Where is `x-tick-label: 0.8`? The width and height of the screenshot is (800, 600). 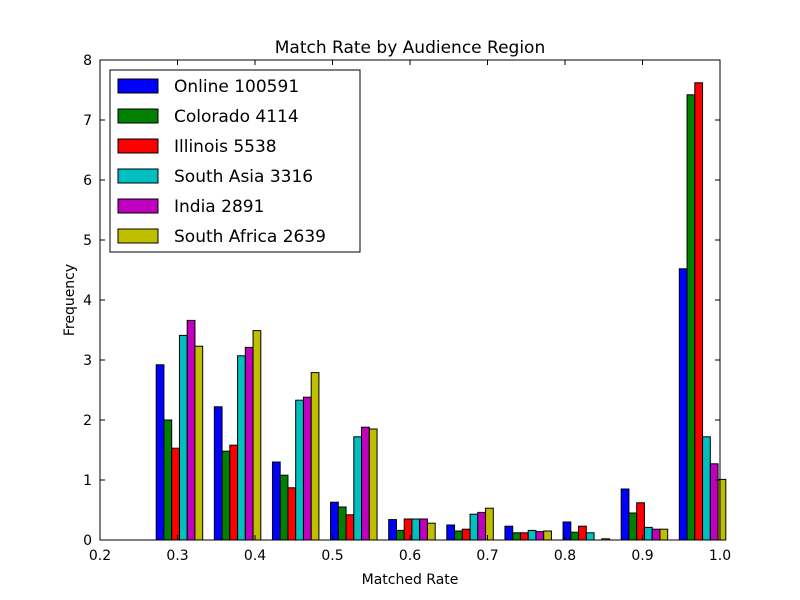 x-tick-label: 0.8 is located at coordinates (565, 556).